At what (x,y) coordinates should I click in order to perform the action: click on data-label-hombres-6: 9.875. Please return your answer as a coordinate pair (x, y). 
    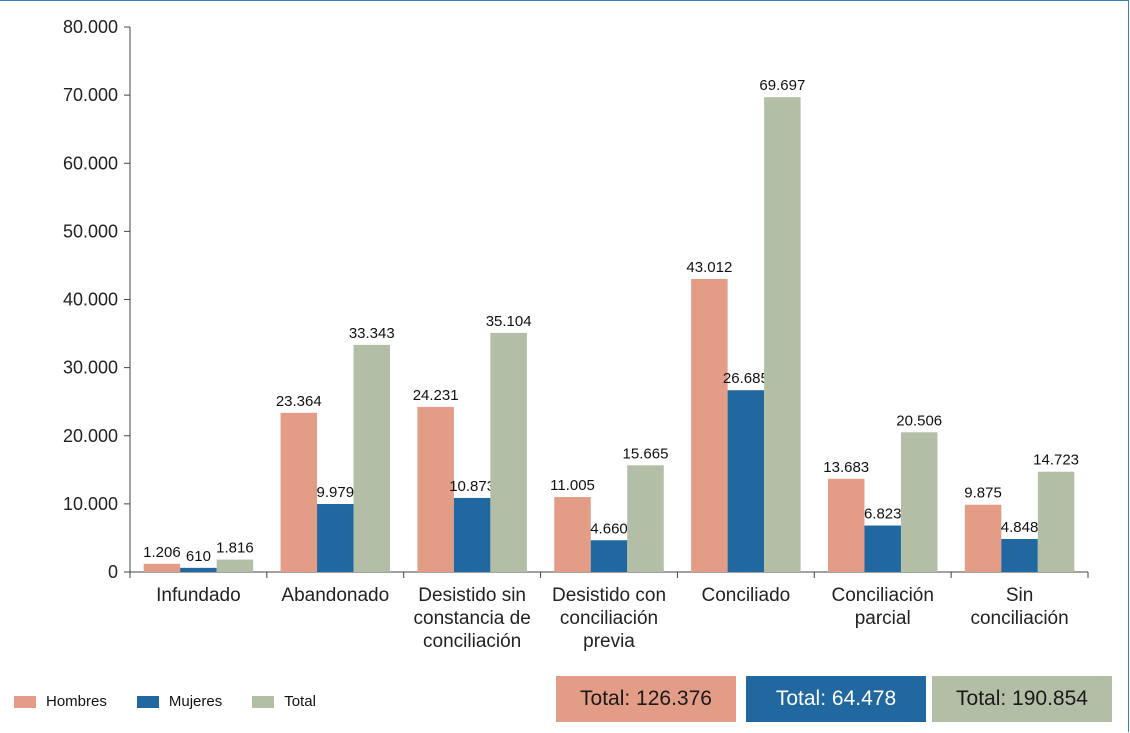
    Looking at the image, I should click on (983, 493).